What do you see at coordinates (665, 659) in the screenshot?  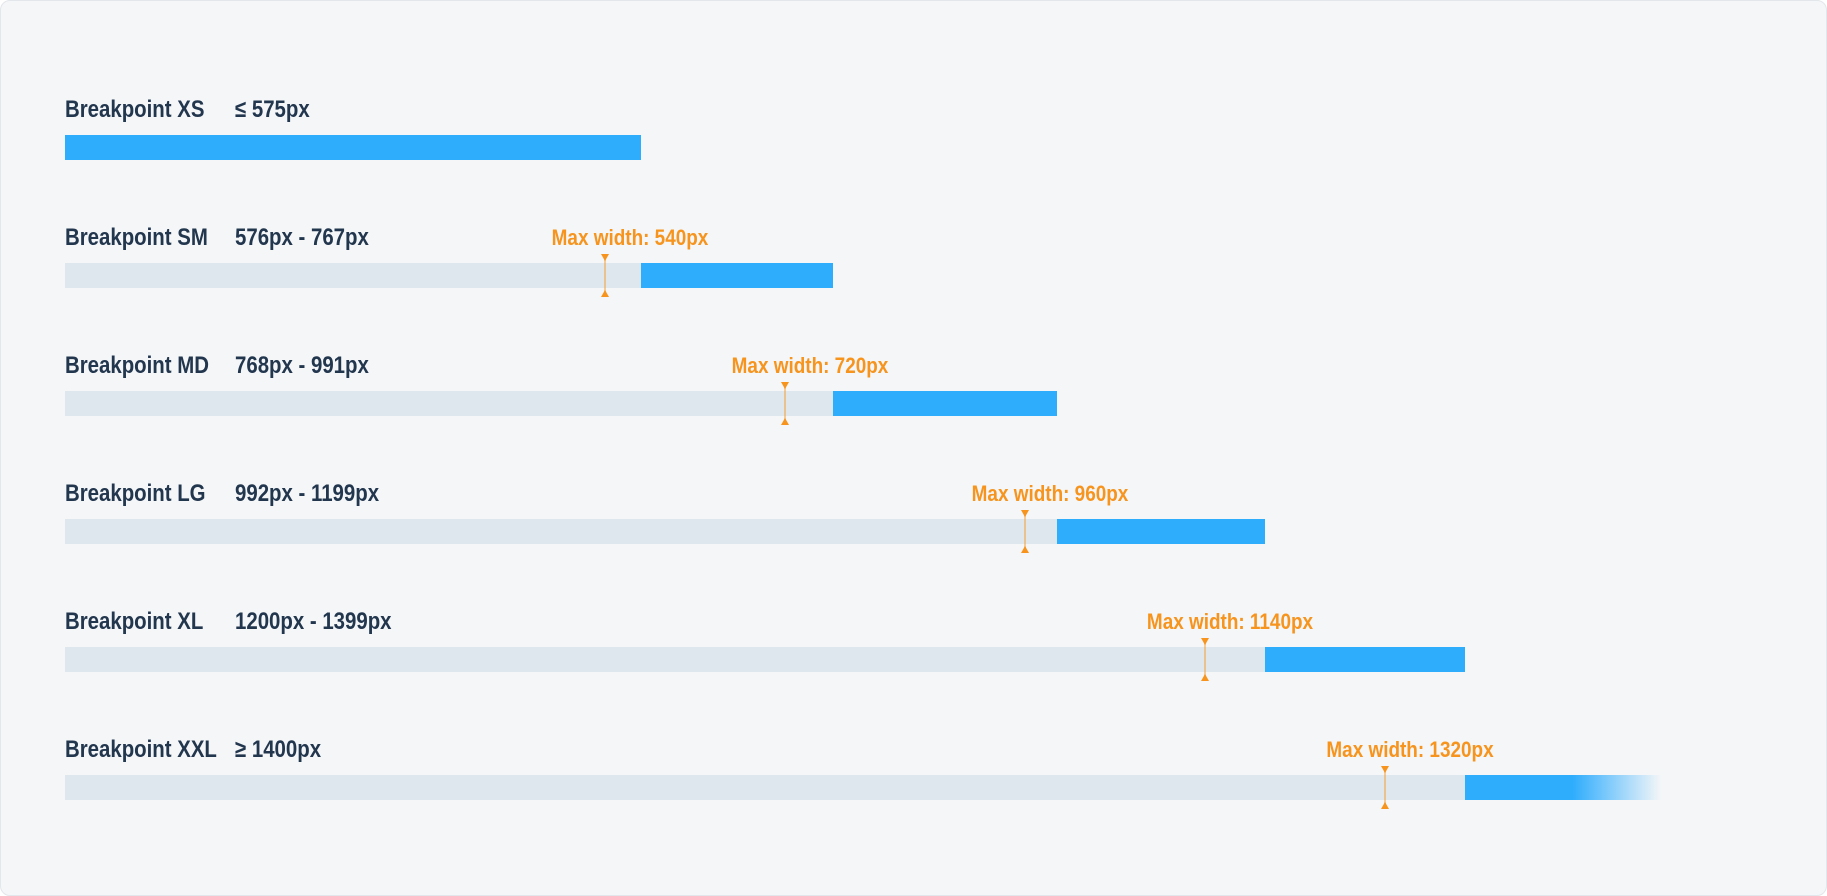 I see `bar-track-xl` at bounding box center [665, 659].